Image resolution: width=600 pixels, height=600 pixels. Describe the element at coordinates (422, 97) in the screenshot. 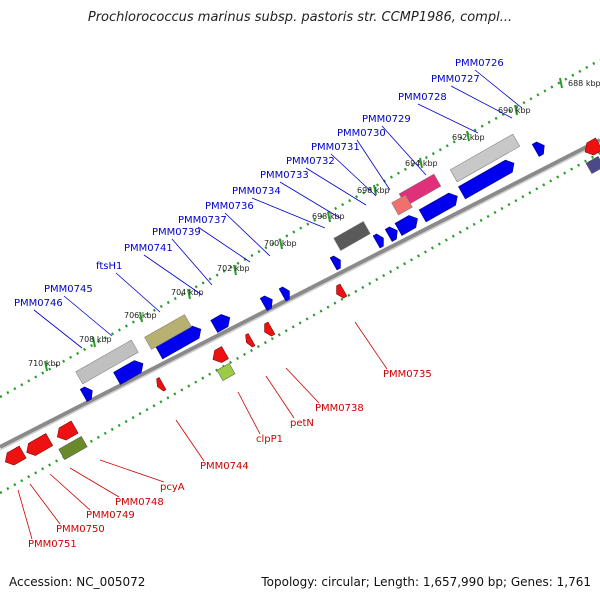

I see `forward-gene-label: PMM0728` at that location.